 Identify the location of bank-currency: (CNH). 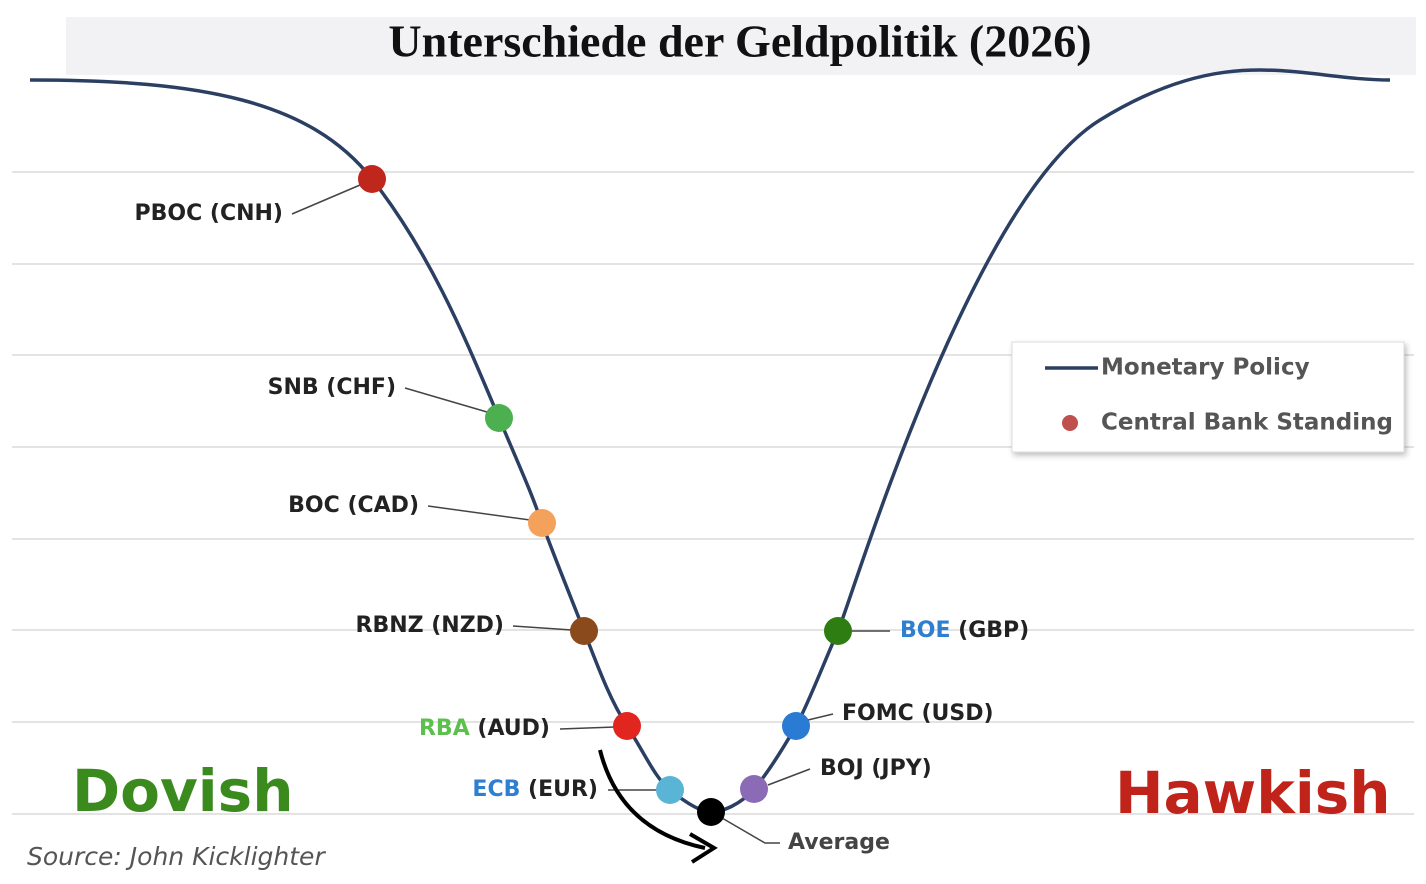
(246, 213).